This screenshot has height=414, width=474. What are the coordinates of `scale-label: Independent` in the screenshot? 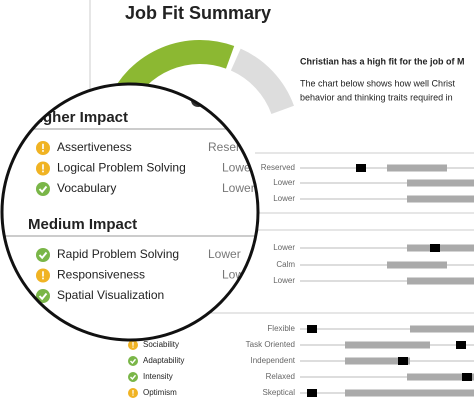 It's located at (273, 360).